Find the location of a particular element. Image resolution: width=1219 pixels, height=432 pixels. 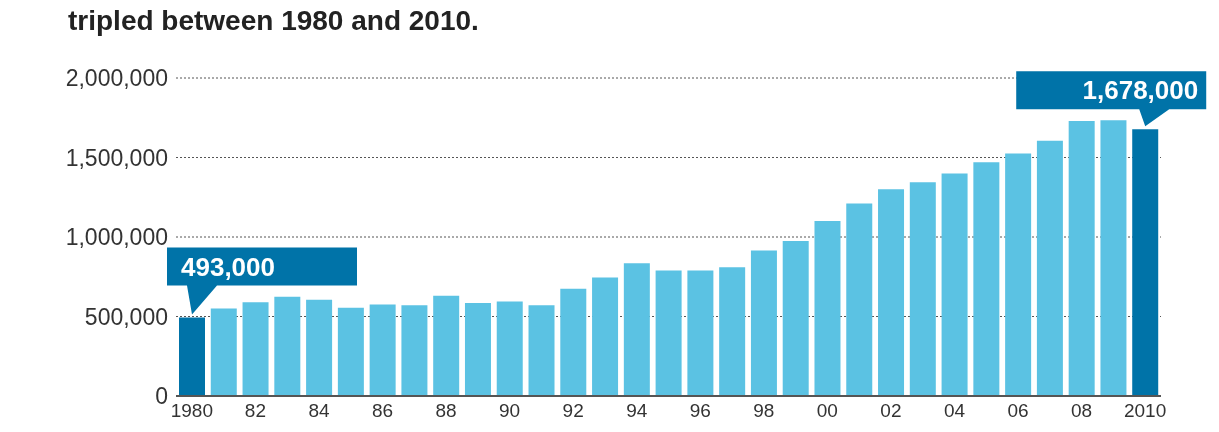

y-tick-label: 1,500,000 is located at coordinates (116, 157).